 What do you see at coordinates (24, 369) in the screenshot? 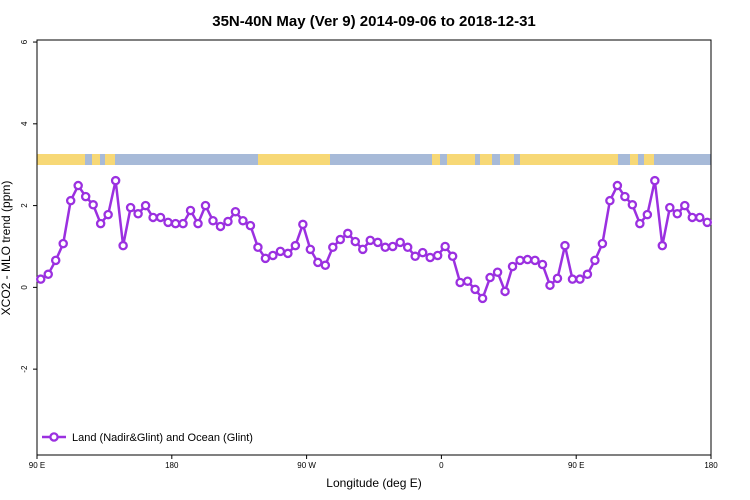
I see `y-tick-label: -2` at bounding box center [24, 369].